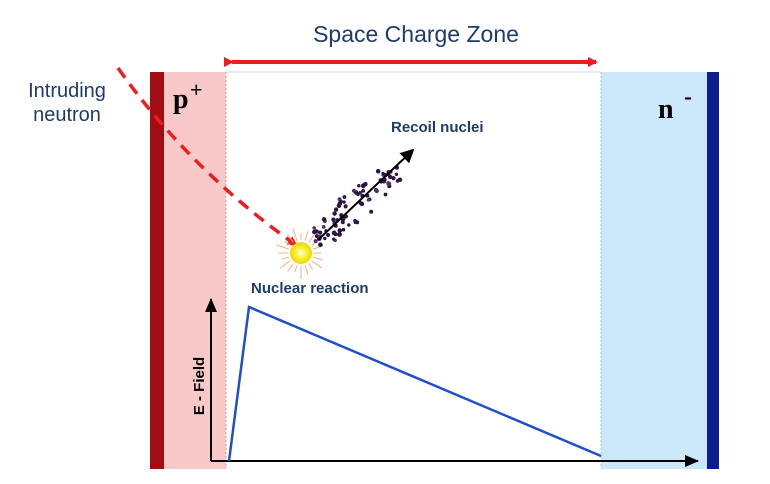 Image resolution: width=770 pixels, height=484 pixels. Describe the element at coordinates (357, 206) in the screenshot. I see `recoil-particle-cloud` at that location.